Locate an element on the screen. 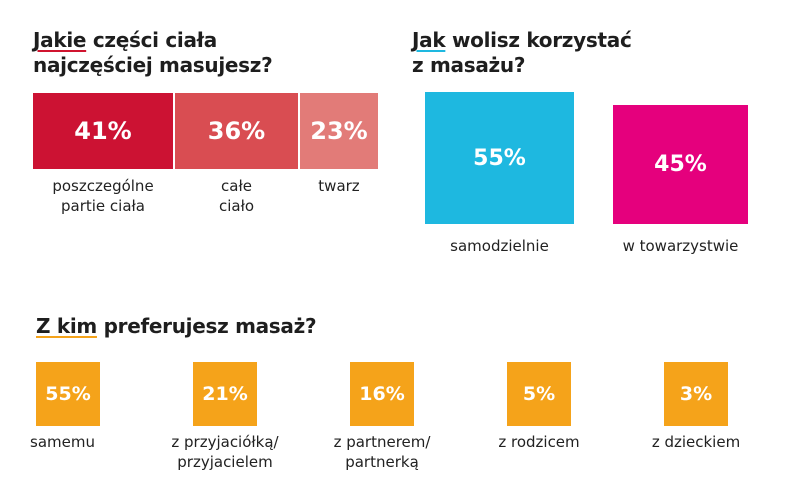 This screenshot has height=500, width=788. bar-1: 21% is located at coordinates (225, 394).